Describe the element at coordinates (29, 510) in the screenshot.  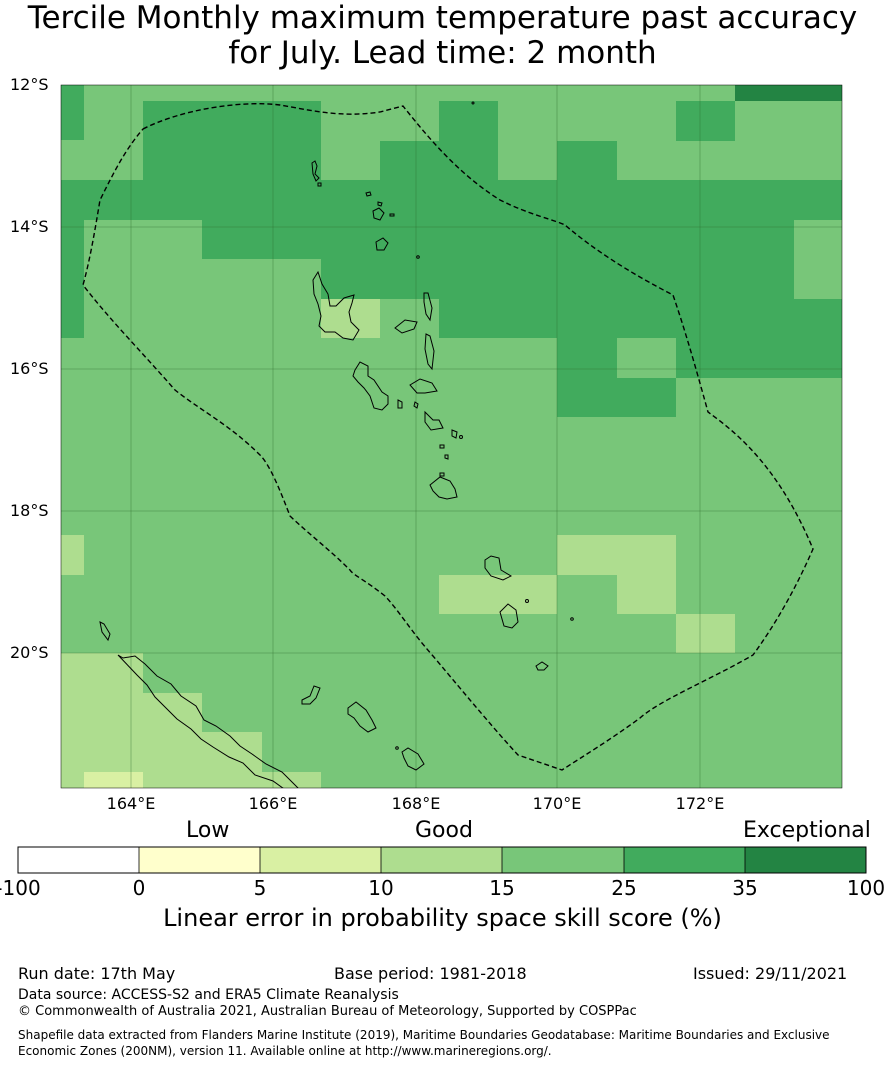
I see `lat-label: 18°S` at that location.